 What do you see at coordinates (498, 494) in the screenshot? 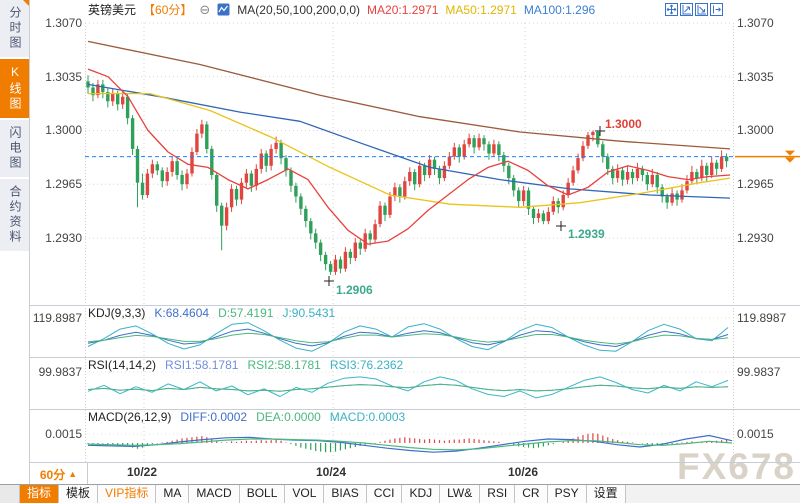
I see `toolbar-tab-12: RSI` at bounding box center [498, 494].